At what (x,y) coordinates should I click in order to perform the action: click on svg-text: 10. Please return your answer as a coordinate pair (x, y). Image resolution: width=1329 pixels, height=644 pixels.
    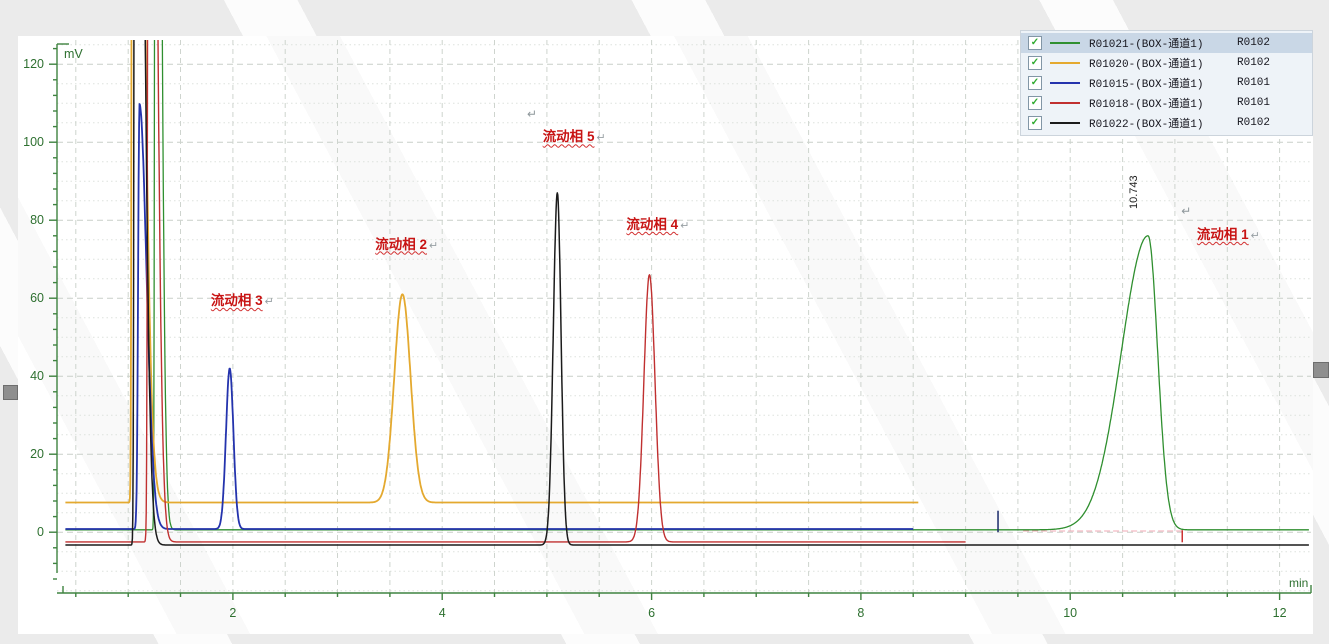
    Looking at the image, I should click on (1070, 613).